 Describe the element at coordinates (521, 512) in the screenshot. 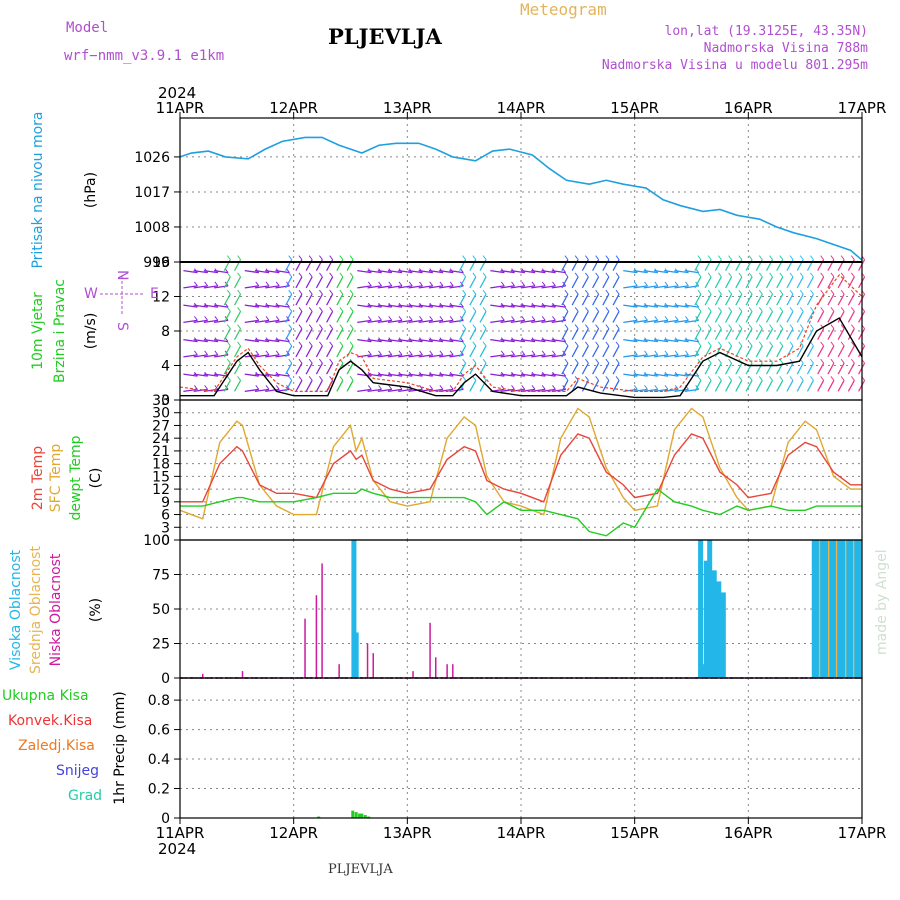

I see `dewpt-line` at that location.